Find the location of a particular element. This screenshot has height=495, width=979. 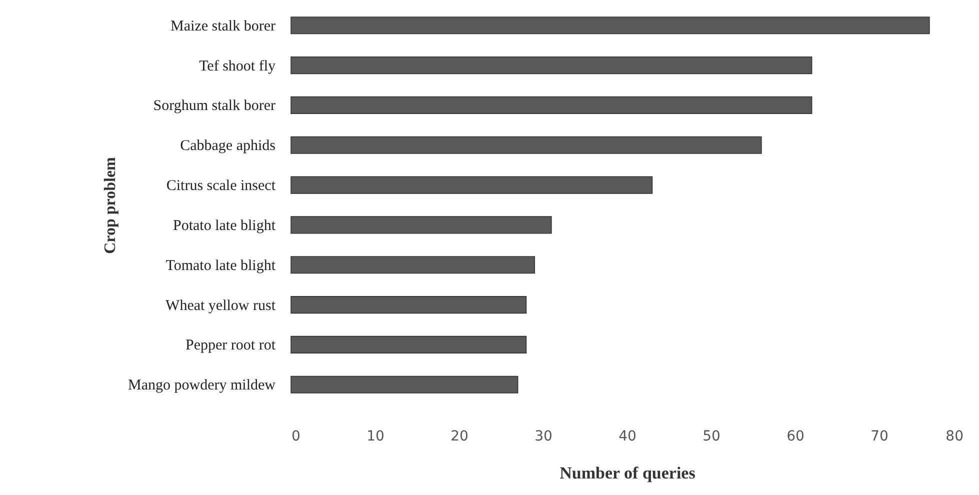

x-tick-label: 80 is located at coordinates (955, 436).